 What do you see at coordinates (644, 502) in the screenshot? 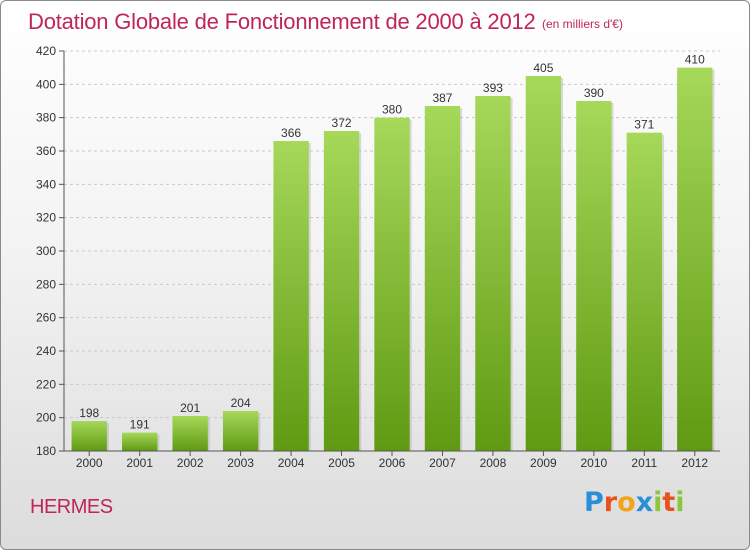
I see `logo-letter: x` at bounding box center [644, 502].